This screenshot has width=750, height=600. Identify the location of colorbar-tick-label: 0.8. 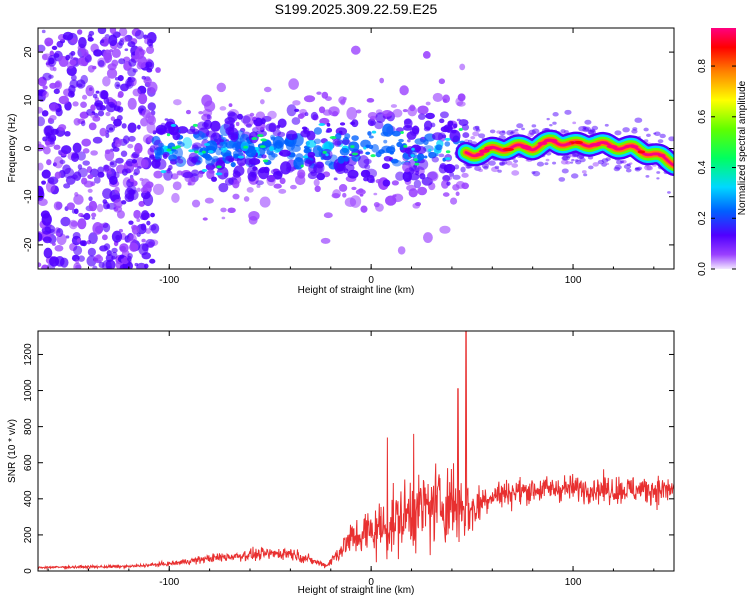
(702, 66).